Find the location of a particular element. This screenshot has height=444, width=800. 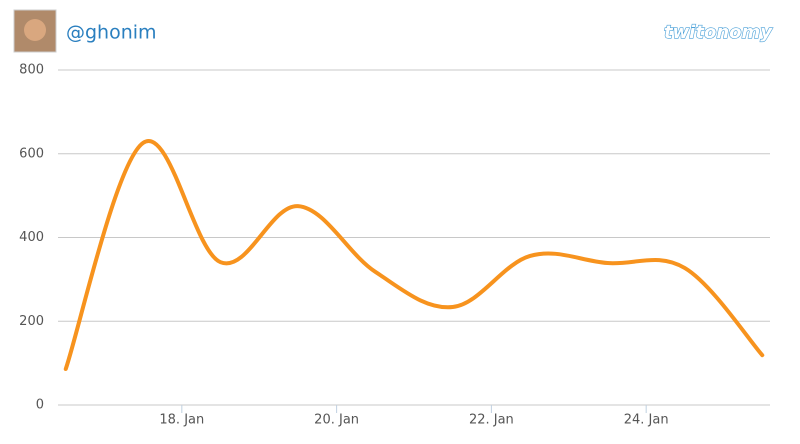

y-tick-label: 600 is located at coordinates (31, 153).